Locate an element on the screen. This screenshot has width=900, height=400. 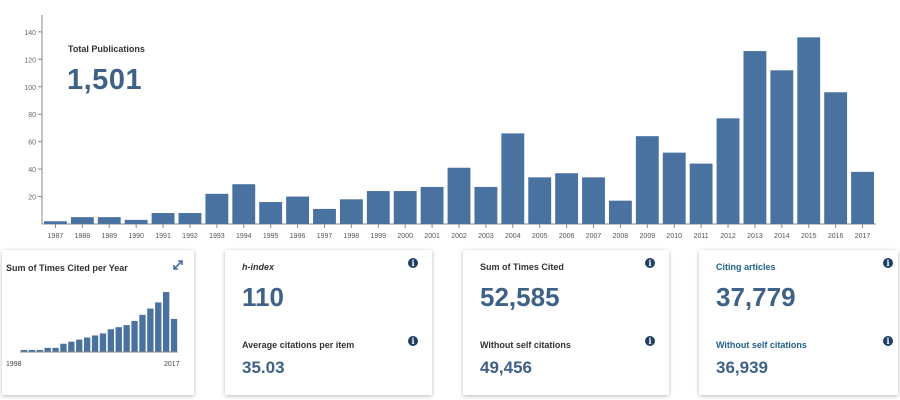
bar-2008 is located at coordinates (620, 212).